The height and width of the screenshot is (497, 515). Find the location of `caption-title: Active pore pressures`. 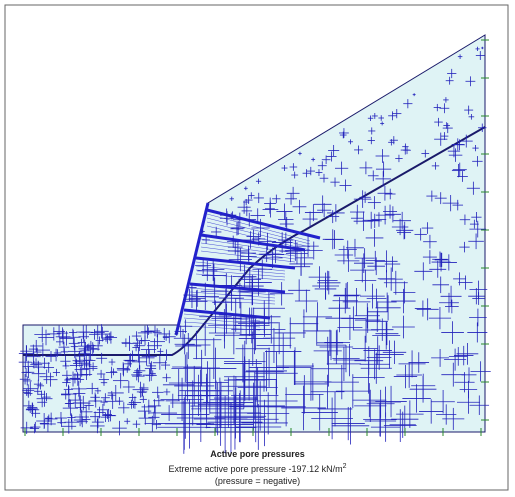

caption-title: Active pore pressures is located at coordinates (257, 454).